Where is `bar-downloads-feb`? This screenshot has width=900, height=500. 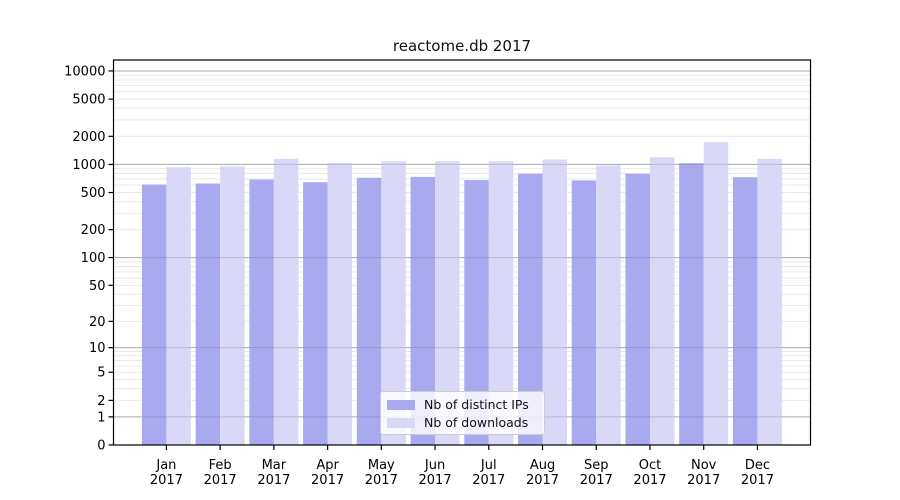
bar-downloads-feb is located at coordinates (232, 305).